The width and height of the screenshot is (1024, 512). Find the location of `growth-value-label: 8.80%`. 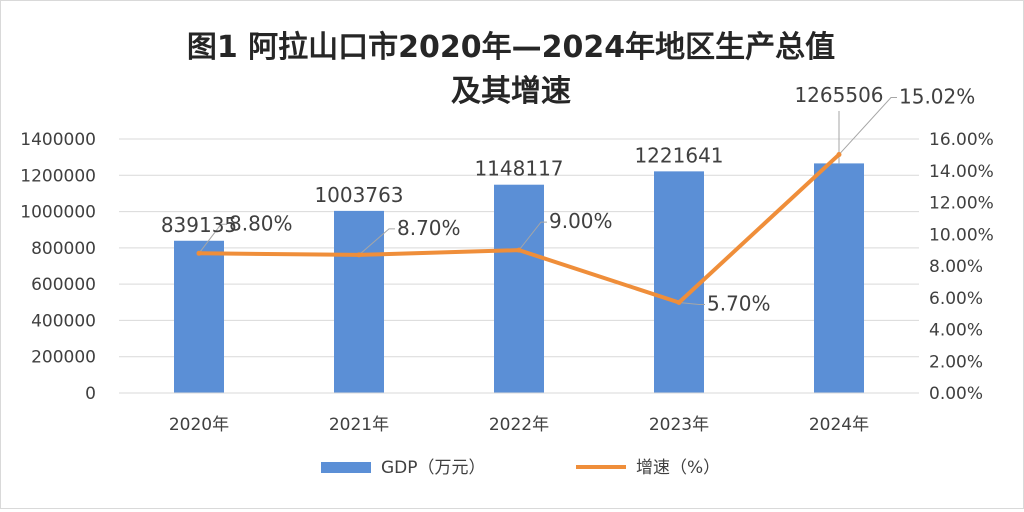

growth-value-label: 8.80% is located at coordinates (261, 223).